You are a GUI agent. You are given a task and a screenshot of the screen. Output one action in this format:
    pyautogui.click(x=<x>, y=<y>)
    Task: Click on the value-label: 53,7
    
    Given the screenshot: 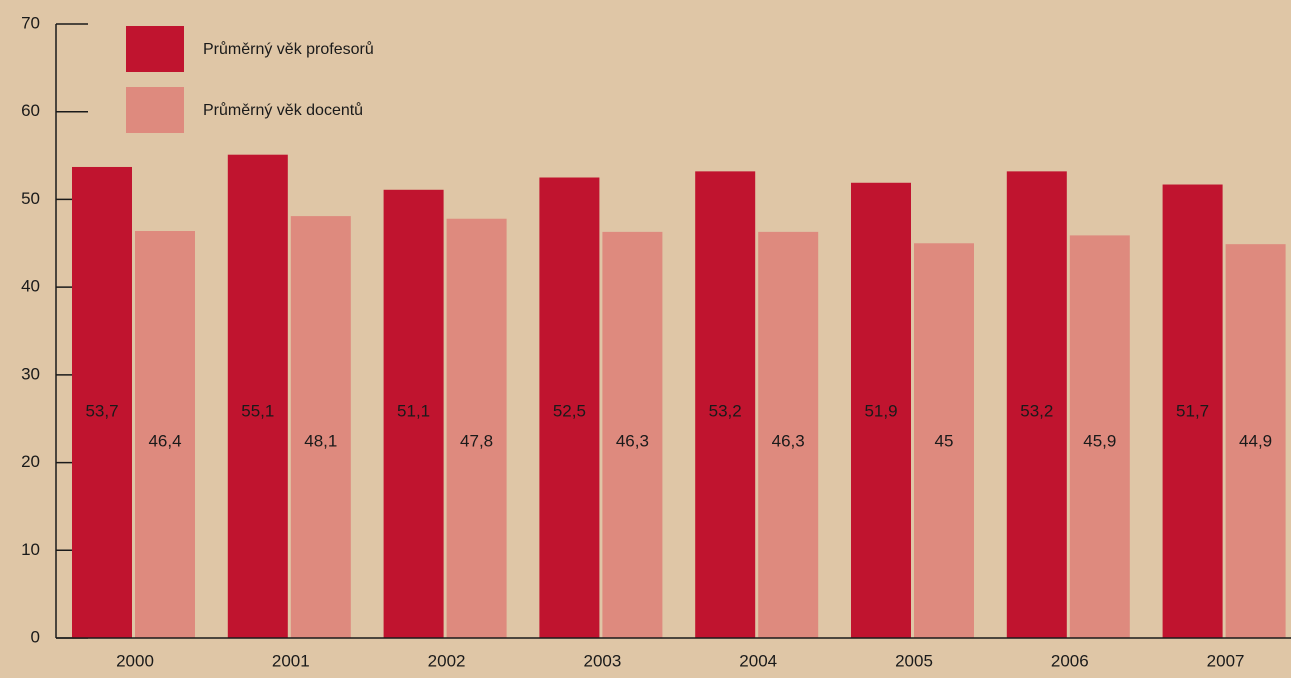 What is the action you would take?
    pyautogui.click(x=101, y=410)
    